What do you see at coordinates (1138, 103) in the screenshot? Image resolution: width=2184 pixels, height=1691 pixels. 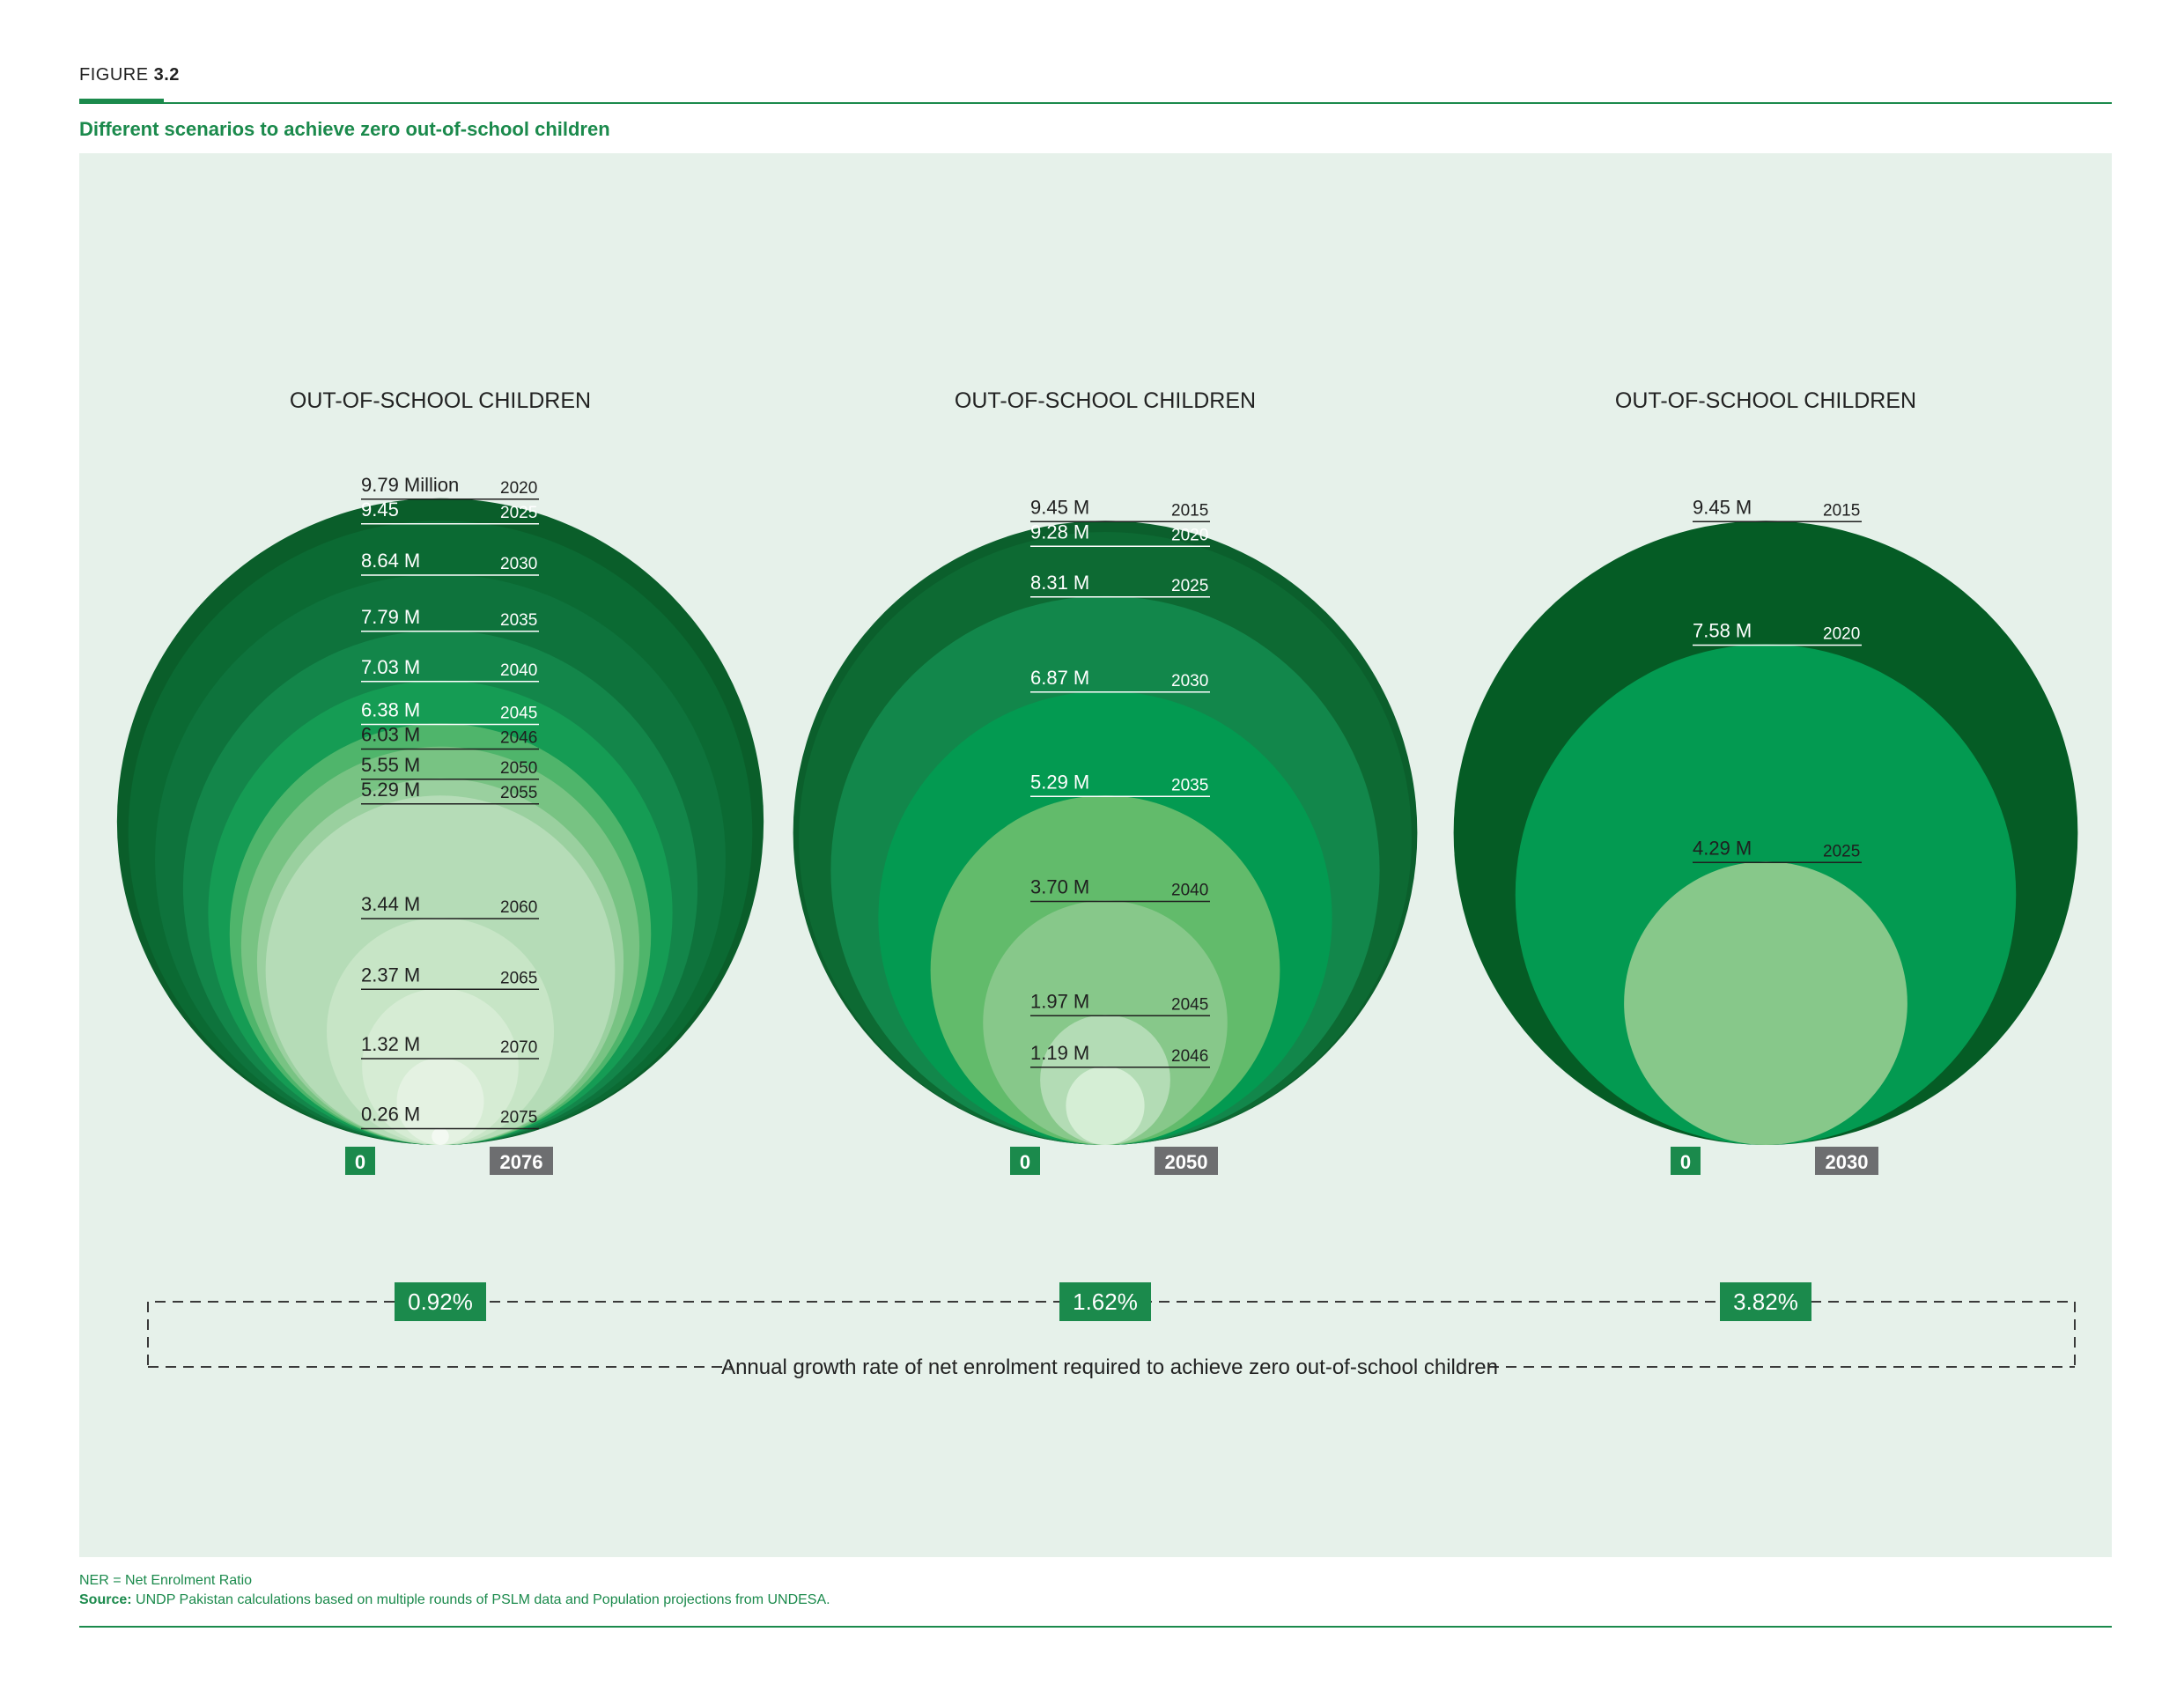 I see `figure-rule` at bounding box center [1138, 103].